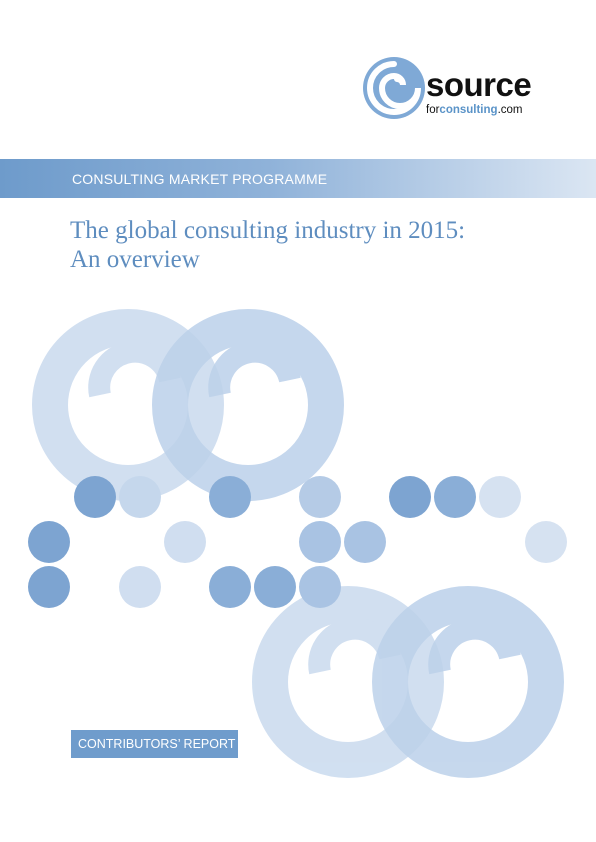 Image resolution: width=596 pixels, height=842 pixels. I want to click on title-line-1: The global consulting industry in 2015:, so click(268, 230).